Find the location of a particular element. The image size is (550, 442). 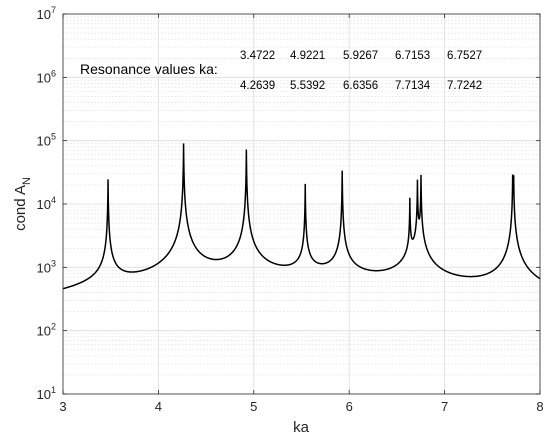

resonance-value: 4.9221 is located at coordinates (307, 56).